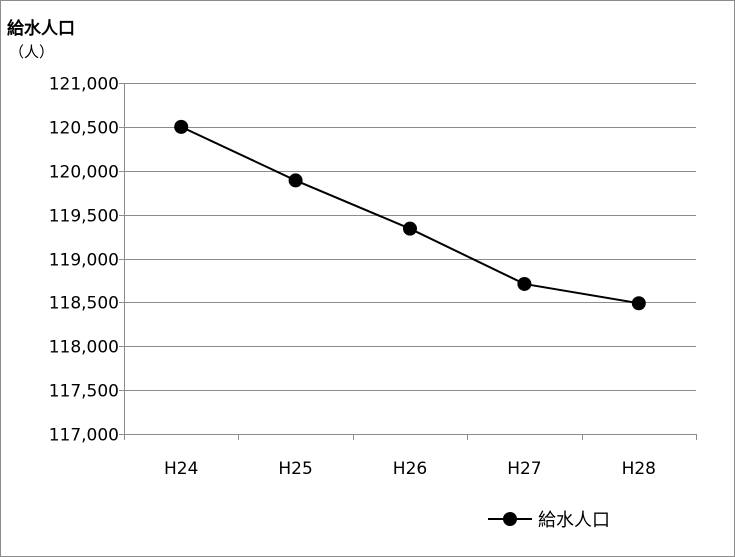  What do you see at coordinates (32, 52) in the screenshot?
I see `y-axis-unit: （人）` at bounding box center [32, 52].